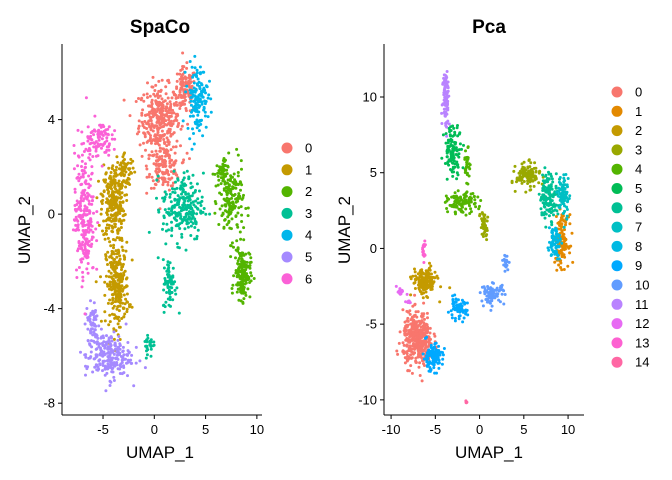  Describe the element at coordinates (367, 399) in the screenshot. I see `y-tick-label: -10` at that location.